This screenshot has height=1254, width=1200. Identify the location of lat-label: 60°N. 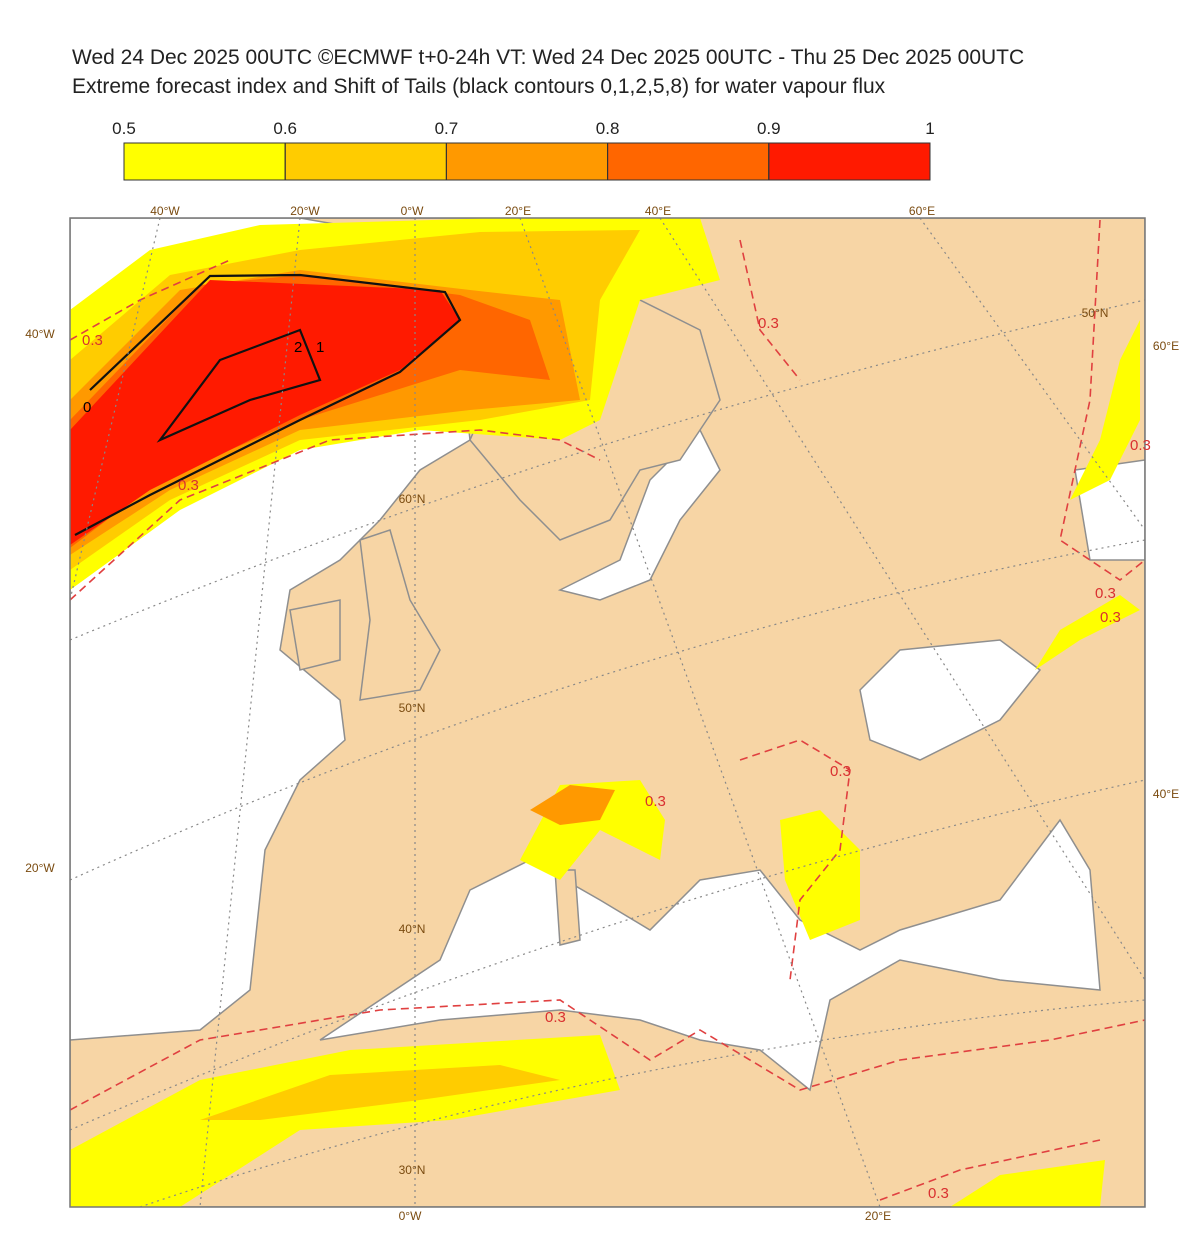
(412, 499).